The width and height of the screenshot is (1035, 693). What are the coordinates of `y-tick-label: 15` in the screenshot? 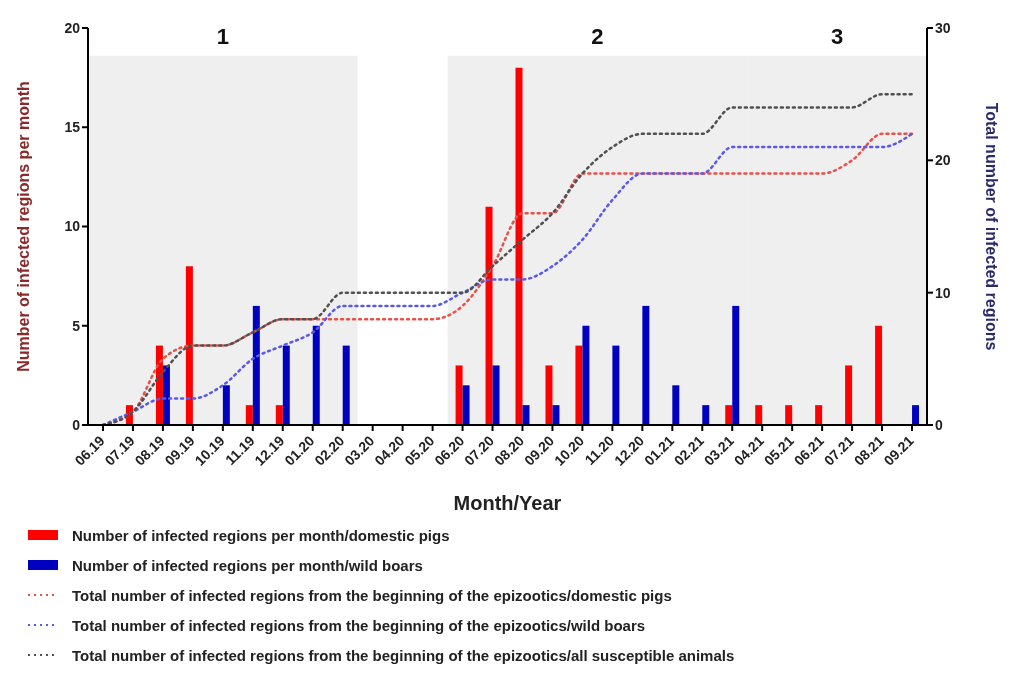 It's located at (72, 127).